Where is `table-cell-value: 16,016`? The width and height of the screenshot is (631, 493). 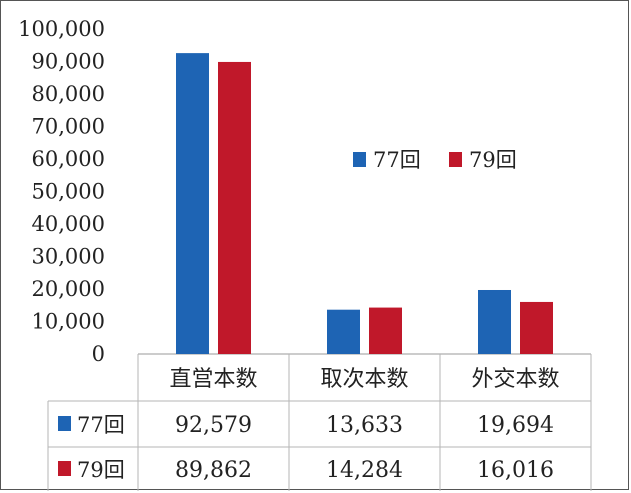
table-cell-value: 16,016 is located at coordinates (515, 470).